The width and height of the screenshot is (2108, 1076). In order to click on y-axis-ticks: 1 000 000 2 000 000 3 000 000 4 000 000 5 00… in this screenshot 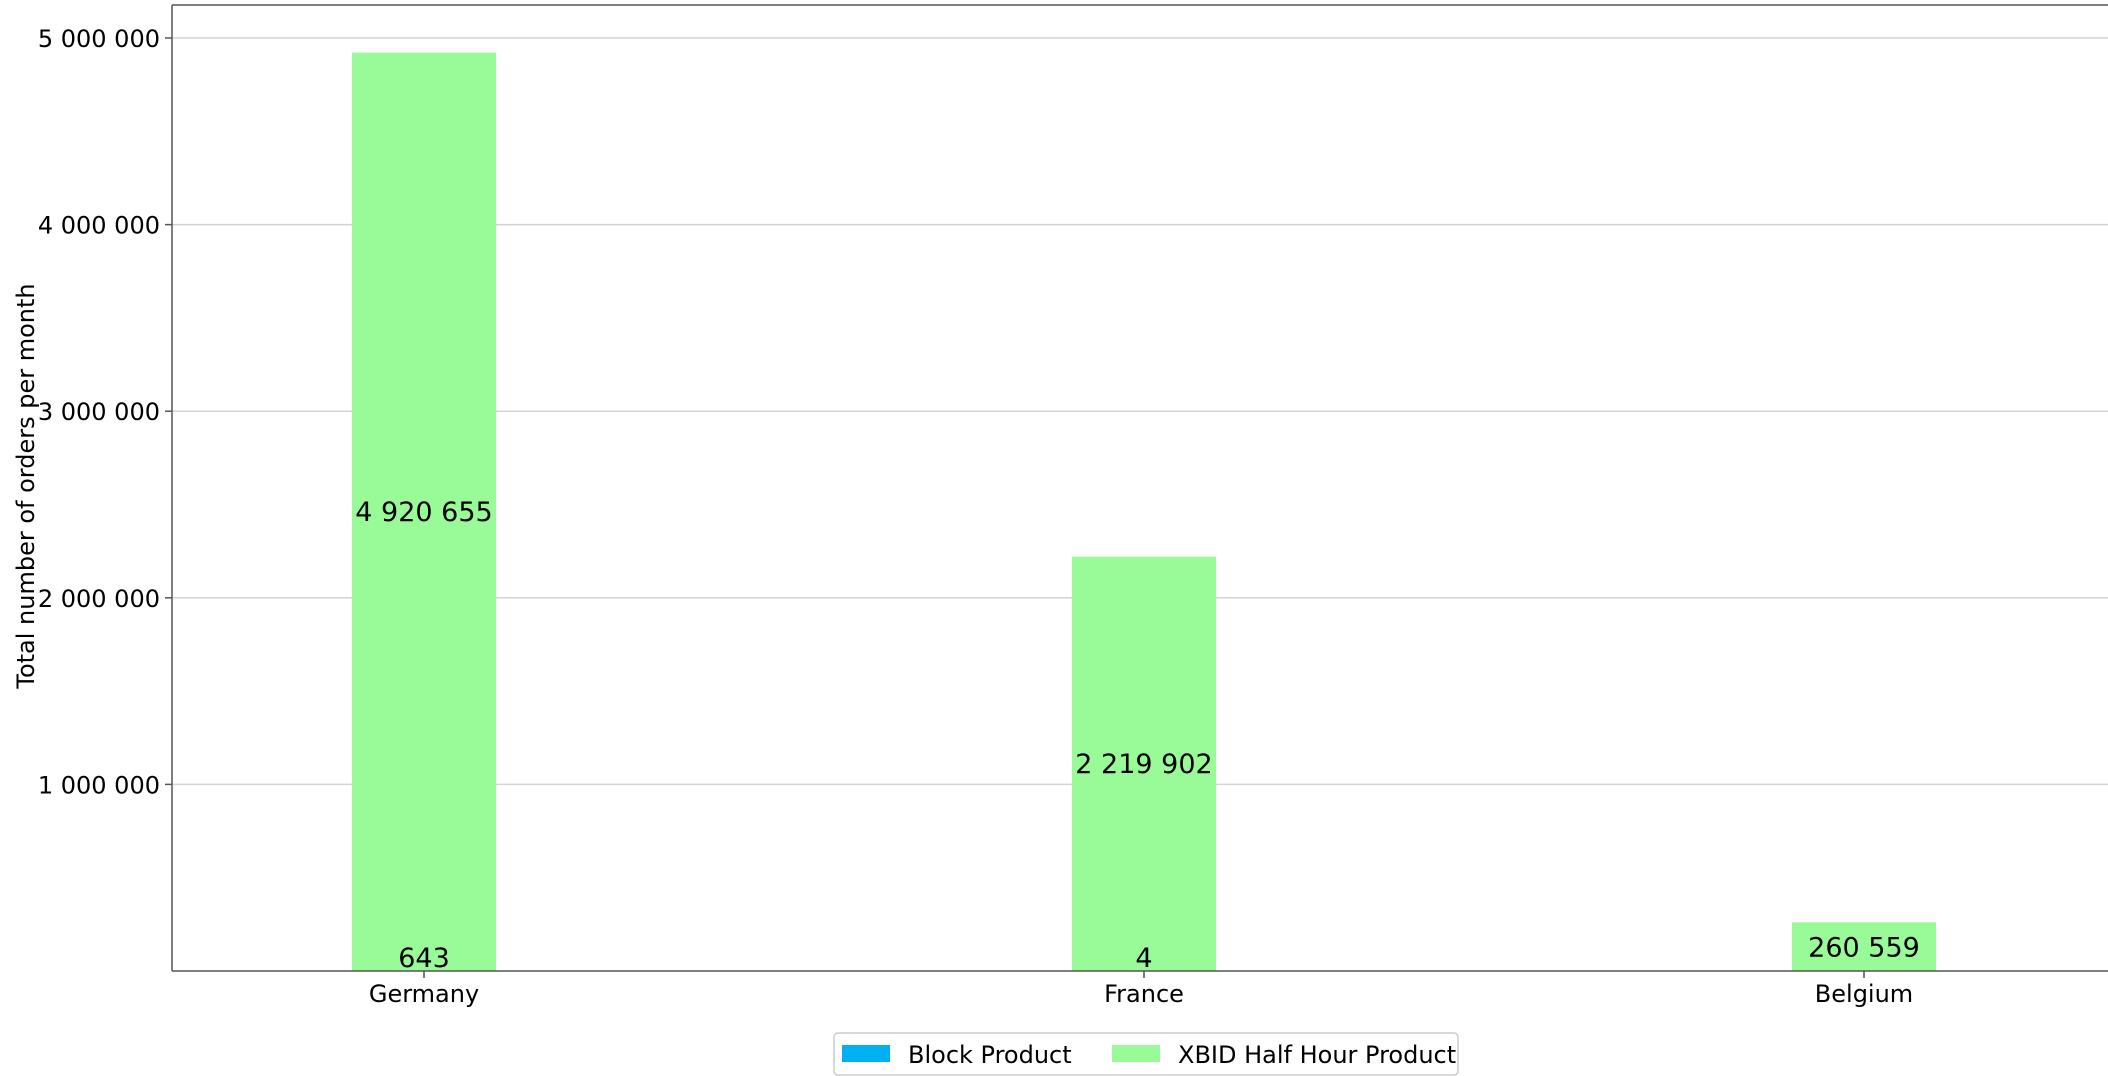, I will do `click(105, 412)`.